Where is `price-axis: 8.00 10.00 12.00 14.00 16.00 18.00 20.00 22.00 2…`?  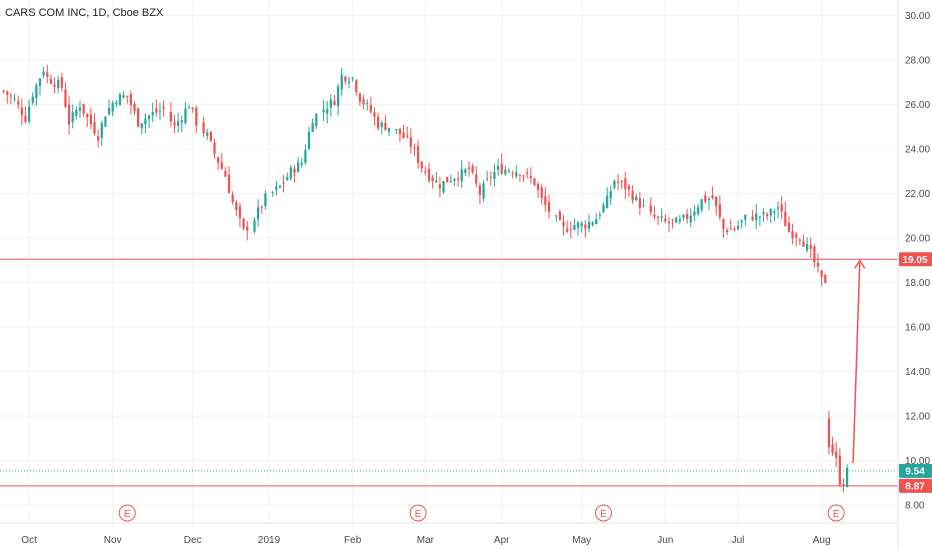
price-axis: 8.00 10.00 12.00 14.00 16.00 18.00 20.00 22.00 2… is located at coordinates (917, 261).